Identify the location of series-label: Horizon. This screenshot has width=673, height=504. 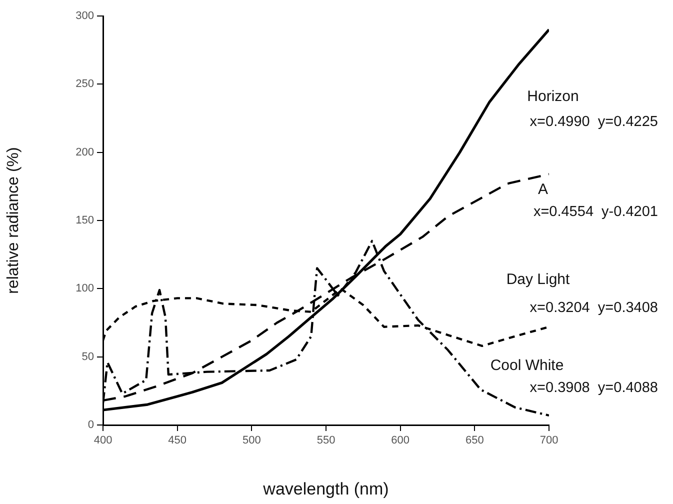
(553, 97).